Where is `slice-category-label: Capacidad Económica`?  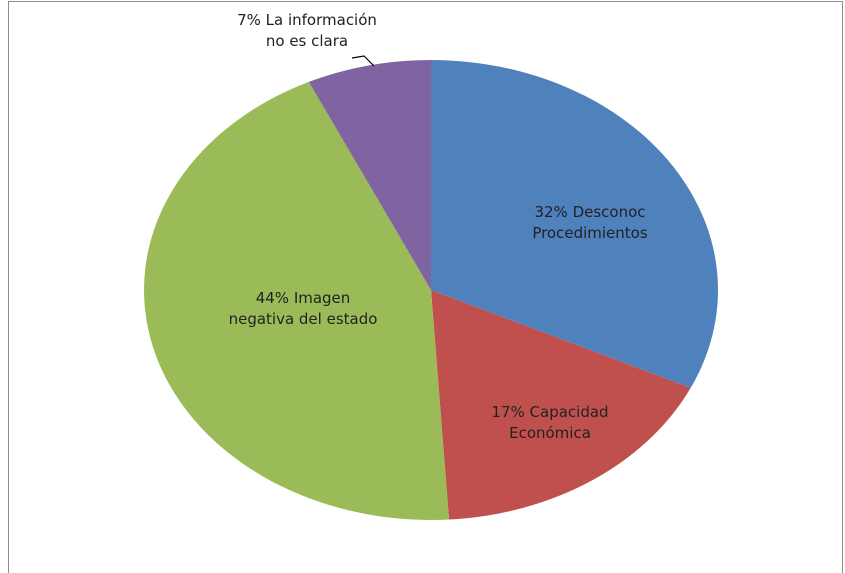
slice-category-label: Capacidad Económica is located at coordinates (559, 422).